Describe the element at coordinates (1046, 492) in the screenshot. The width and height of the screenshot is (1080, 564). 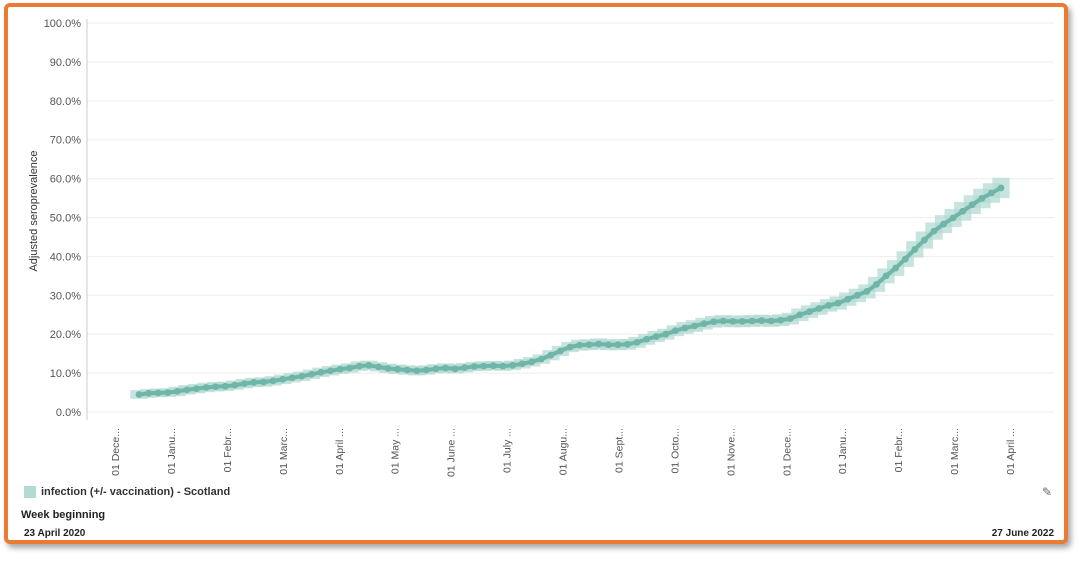
I see `pencil-icon: ✎` at that location.